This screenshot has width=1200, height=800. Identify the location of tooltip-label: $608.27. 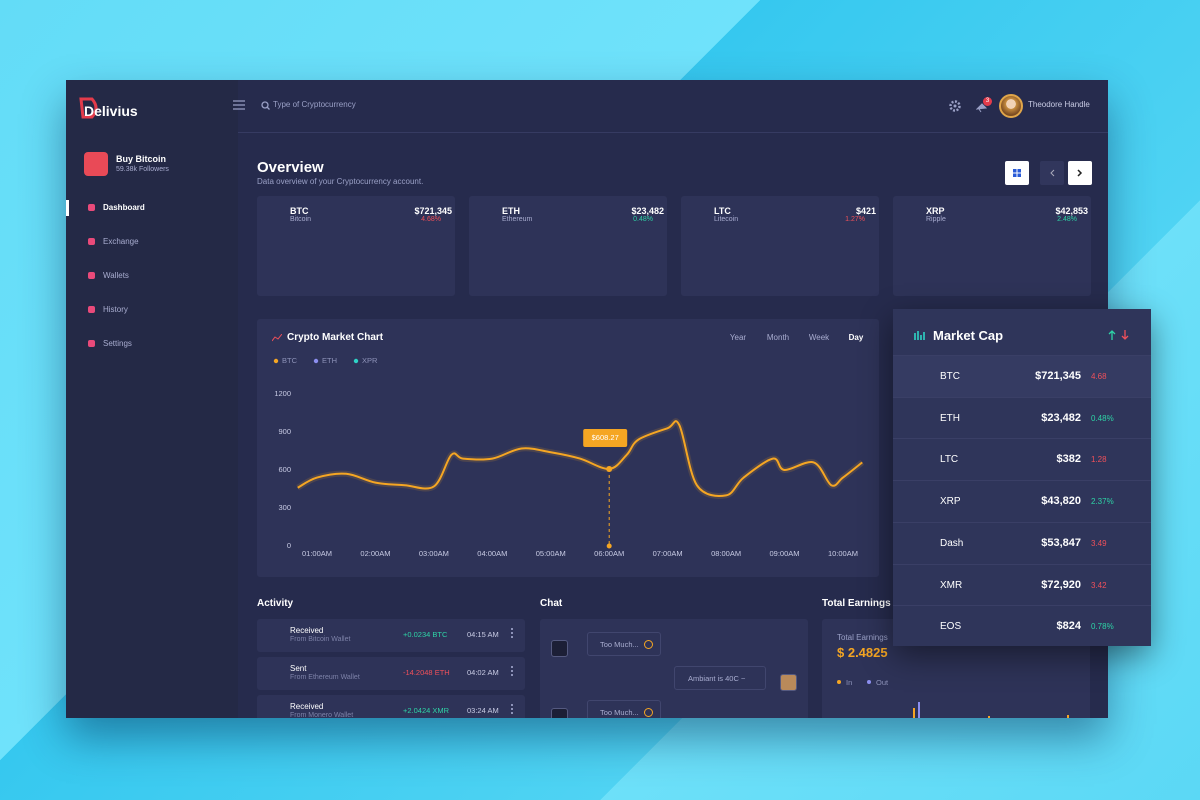
(605, 437).